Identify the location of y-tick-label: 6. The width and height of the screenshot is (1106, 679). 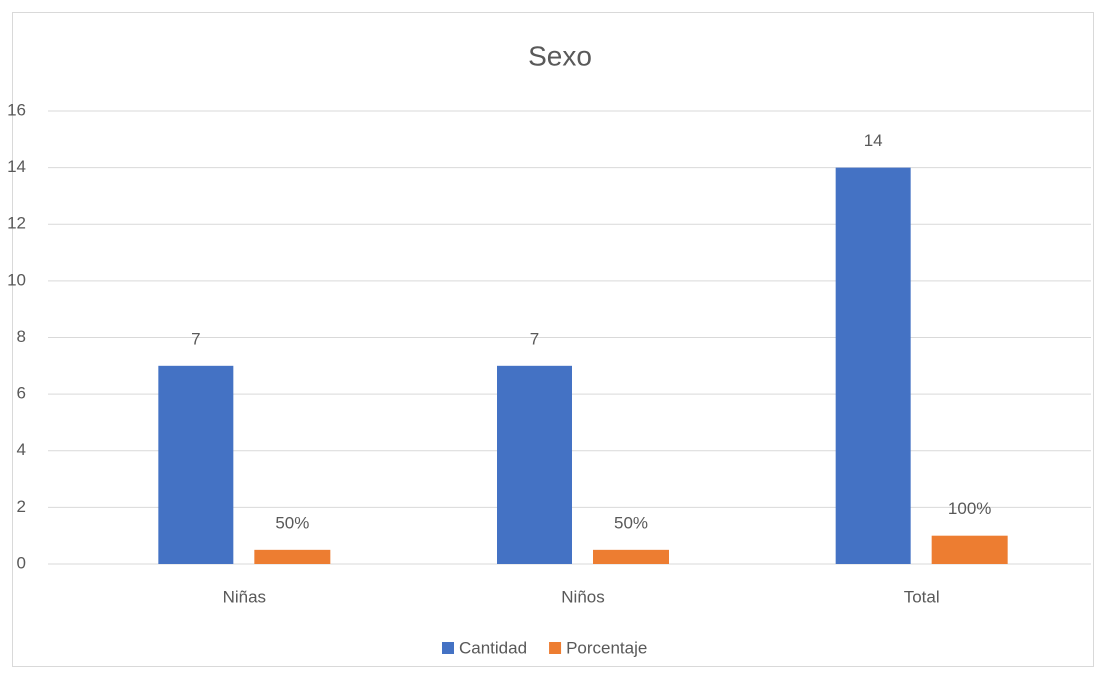
(21, 393).